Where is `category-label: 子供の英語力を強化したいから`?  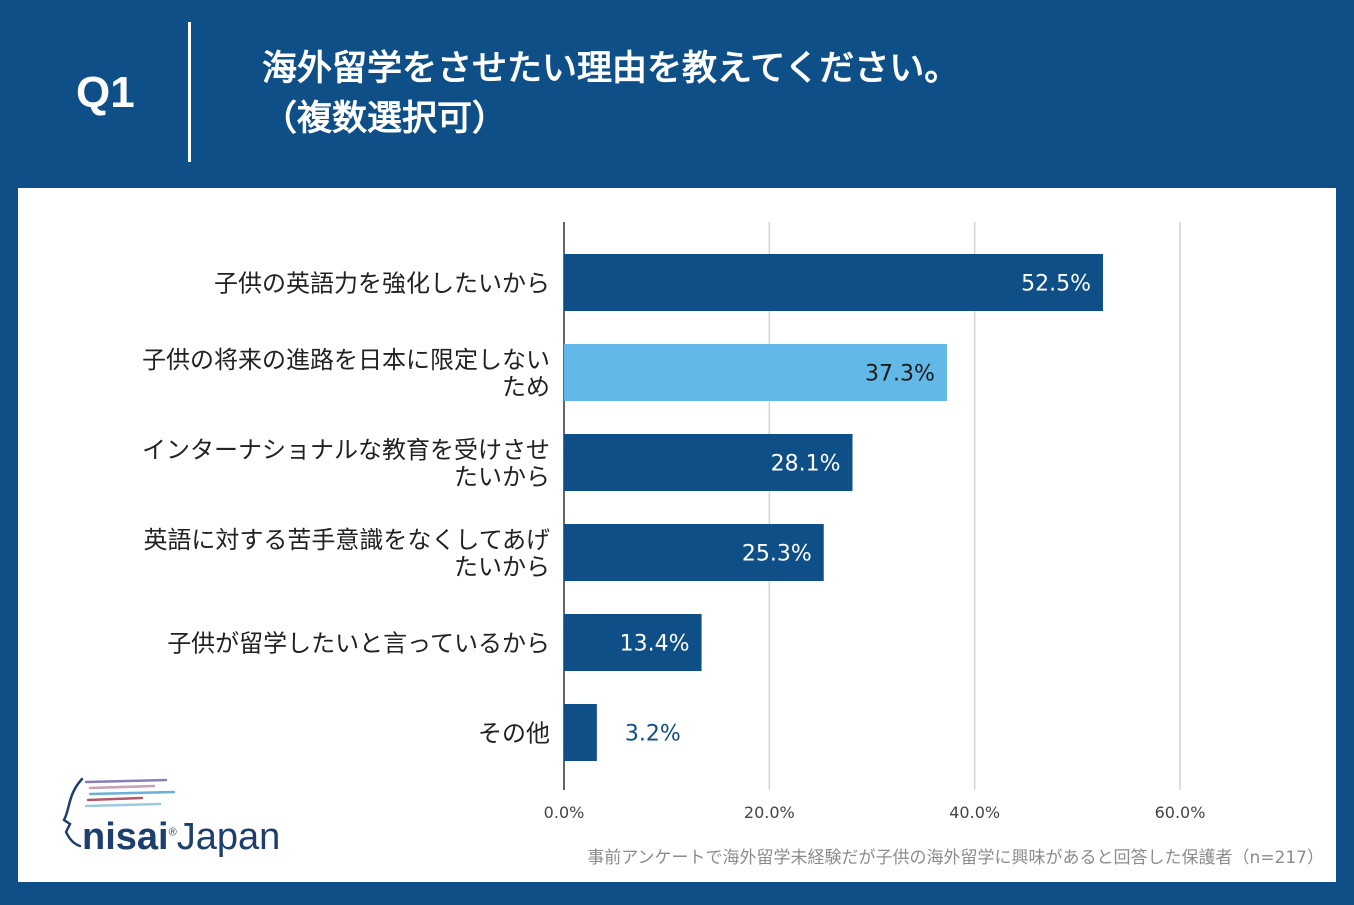 category-label: 子供の英語力を強化したいから is located at coordinates (382, 284).